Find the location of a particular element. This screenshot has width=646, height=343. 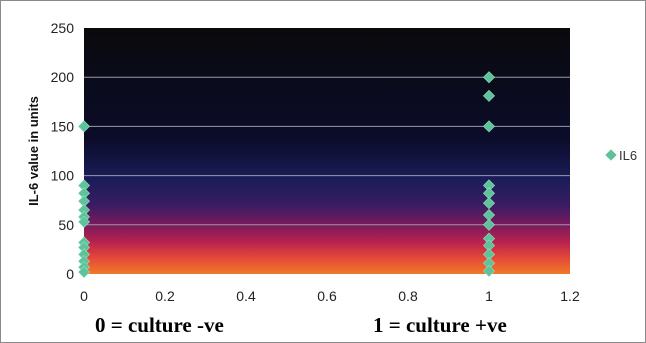

x-tick-label: 0.6 is located at coordinates (327, 296).